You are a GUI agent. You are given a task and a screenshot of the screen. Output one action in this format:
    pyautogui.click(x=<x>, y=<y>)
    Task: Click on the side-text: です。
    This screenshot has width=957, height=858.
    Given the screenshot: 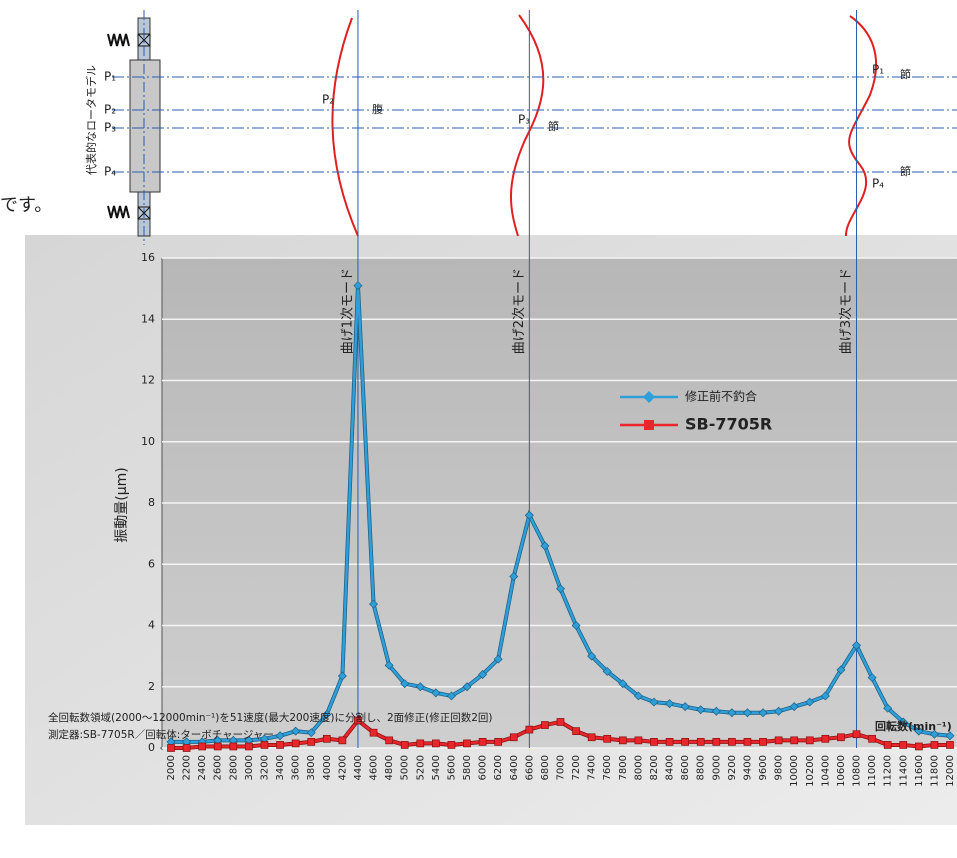 What is the action you would take?
    pyautogui.click(x=26, y=205)
    